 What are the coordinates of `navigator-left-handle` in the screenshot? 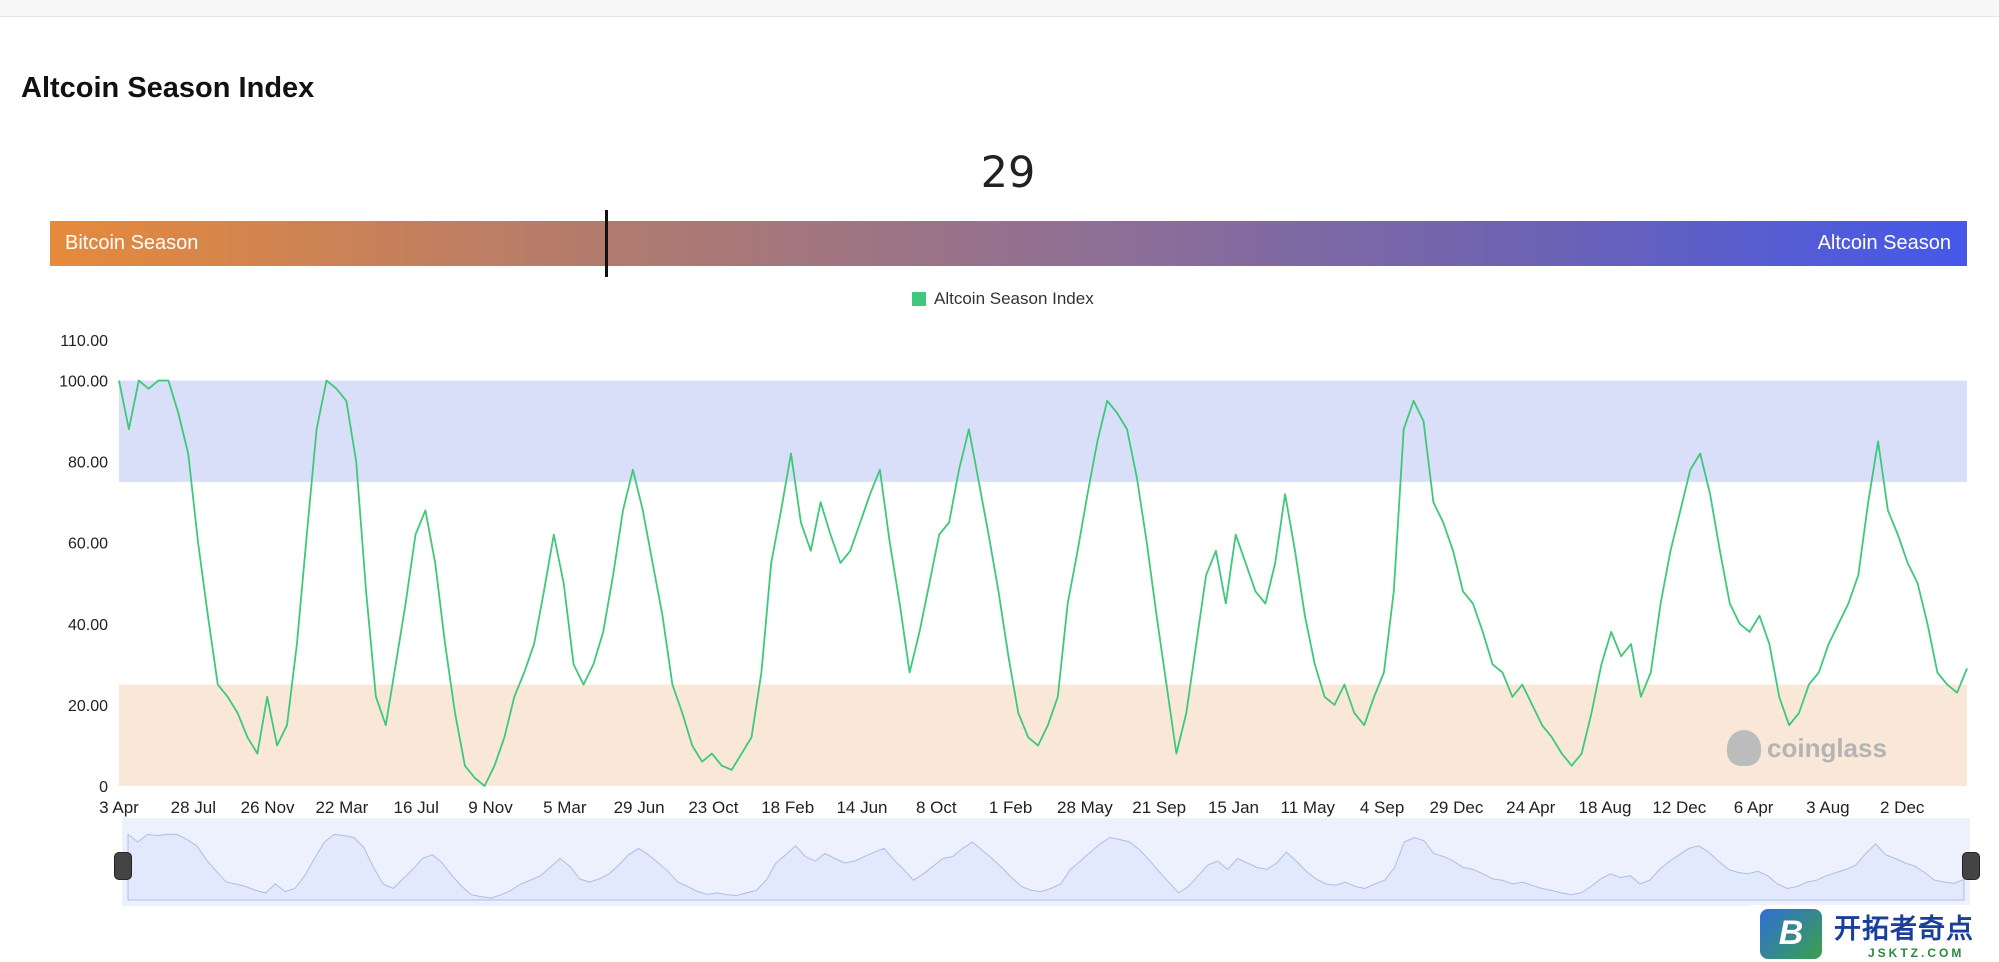 It's located at (123, 866).